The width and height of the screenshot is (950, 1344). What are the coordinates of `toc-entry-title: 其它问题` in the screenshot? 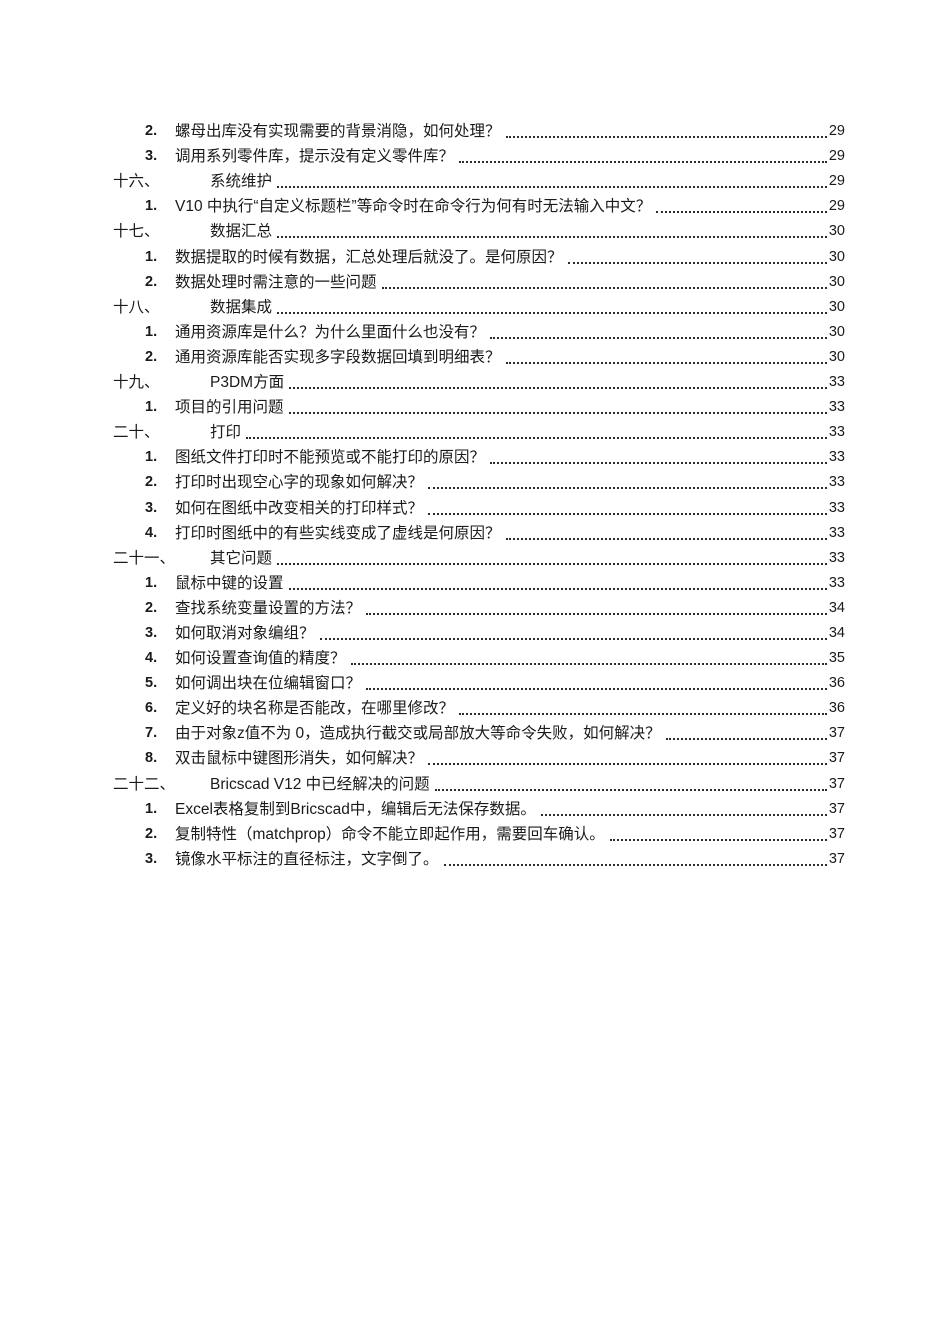 It's located at (241, 558).